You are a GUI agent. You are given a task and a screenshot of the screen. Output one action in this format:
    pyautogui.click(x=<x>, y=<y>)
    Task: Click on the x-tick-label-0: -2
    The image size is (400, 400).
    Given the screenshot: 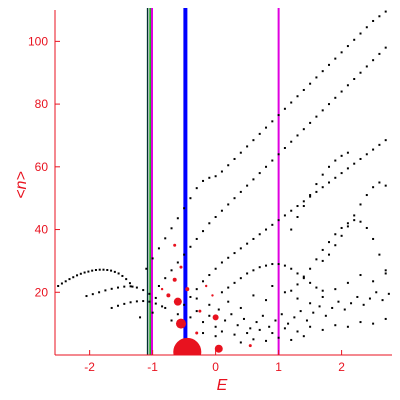 What is the action you would take?
    pyautogui.click(x=89, y=367)
    